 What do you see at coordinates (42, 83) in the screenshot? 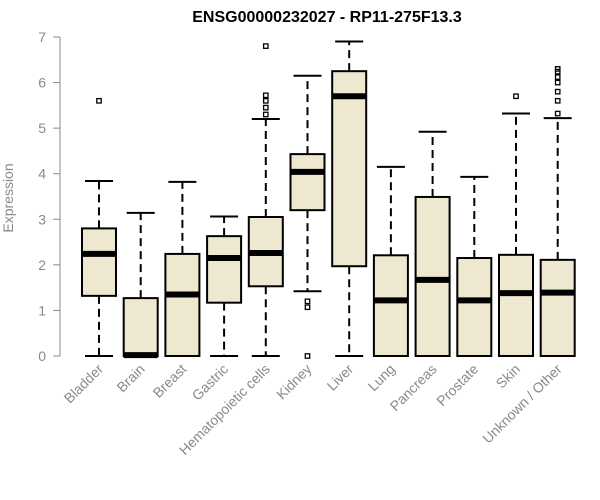
I see `y-tick-label: 6` at bounding box center [42, 83].